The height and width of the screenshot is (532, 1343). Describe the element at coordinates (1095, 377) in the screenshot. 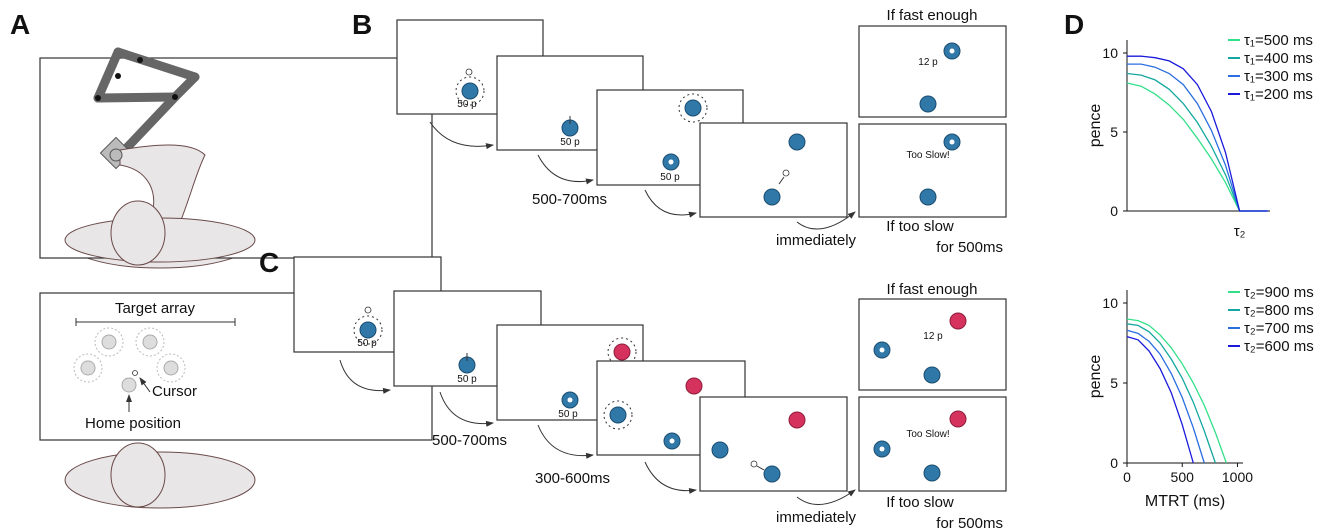

I see `y-axis-label: pence` at that location.